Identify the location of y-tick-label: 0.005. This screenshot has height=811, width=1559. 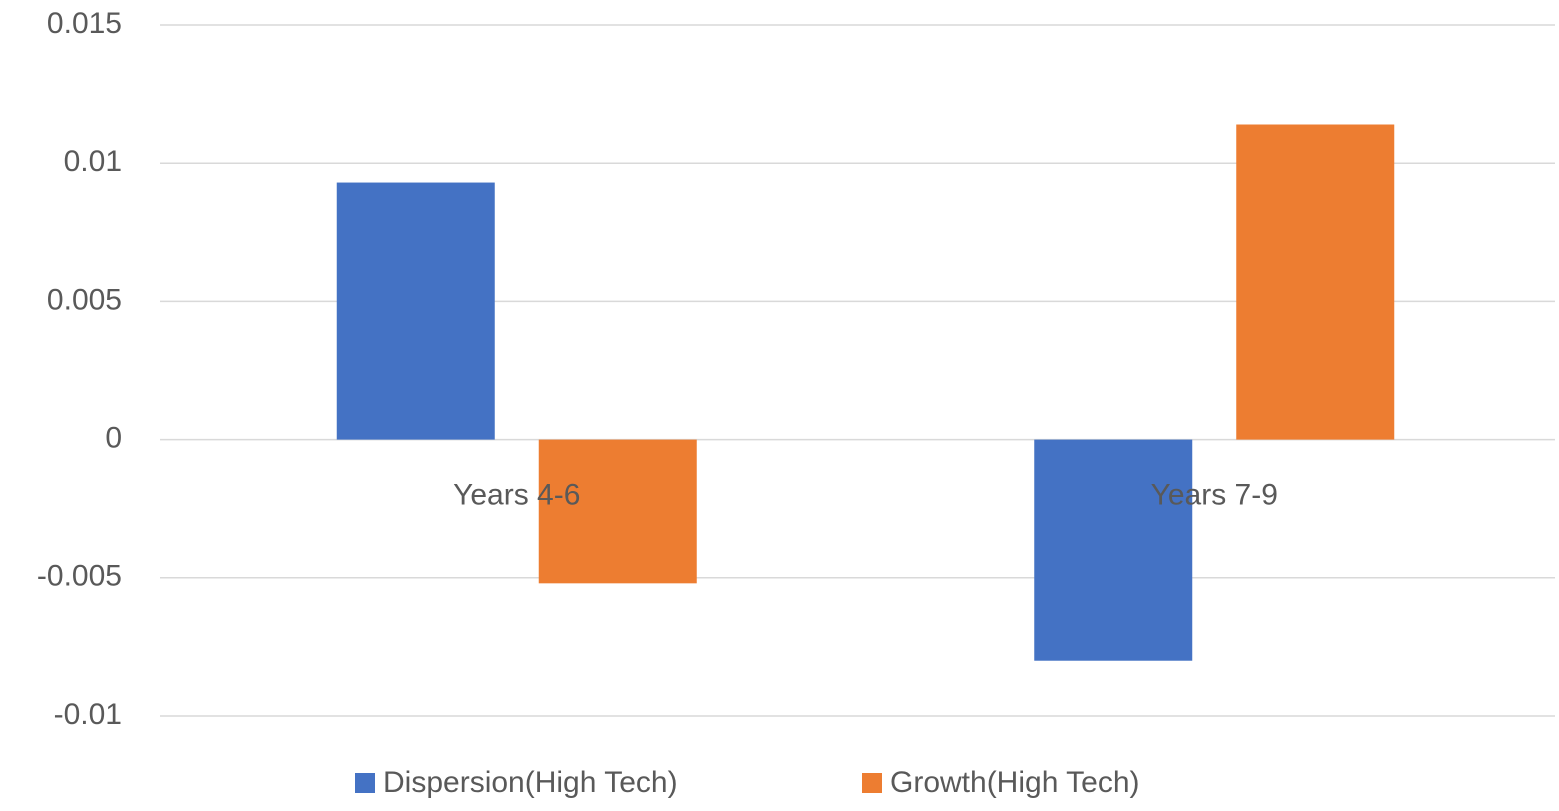
(84, 299).